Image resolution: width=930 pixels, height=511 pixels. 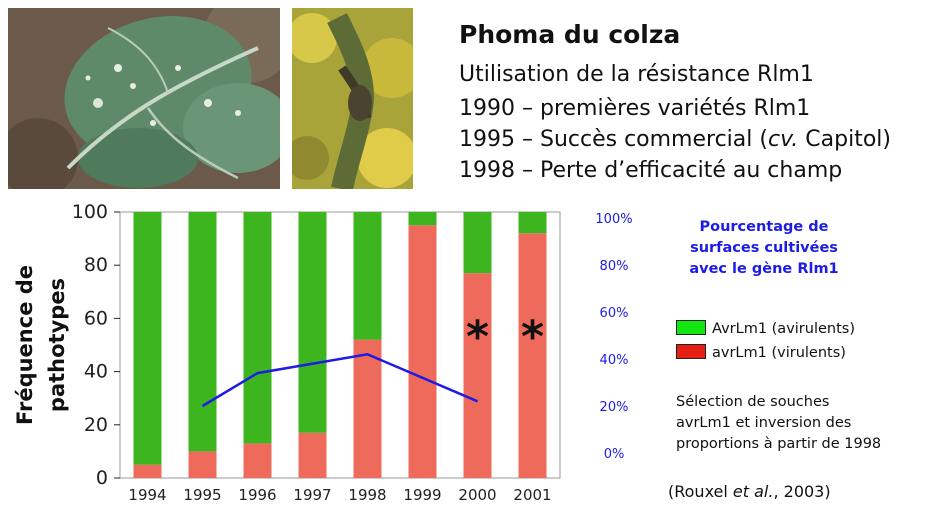 I want to click on bar-avirulent-1999, so click(x=422, y=219).